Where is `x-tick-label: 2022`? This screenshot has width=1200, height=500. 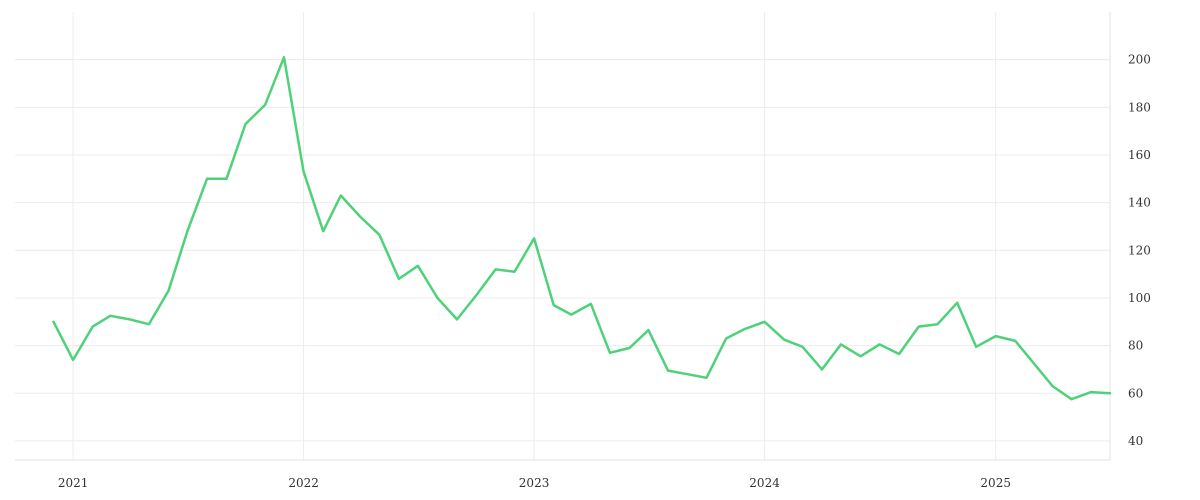 x-tick-label: 2022 is located at coordinates (303, 483).